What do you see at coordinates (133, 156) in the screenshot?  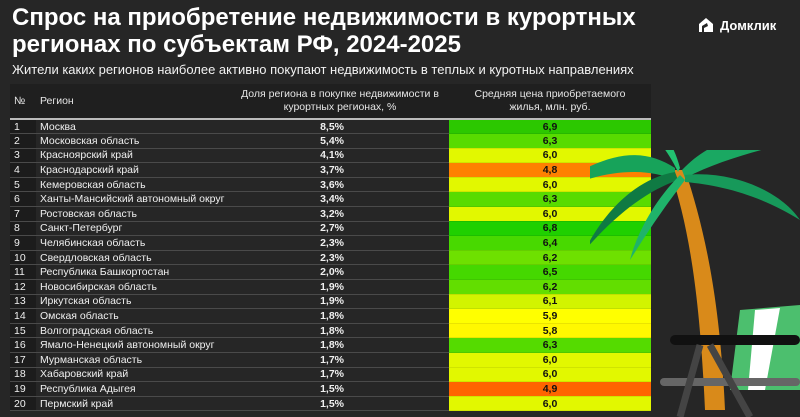 I see `row-region: Красноярский край` at bounding box center [133, 156].